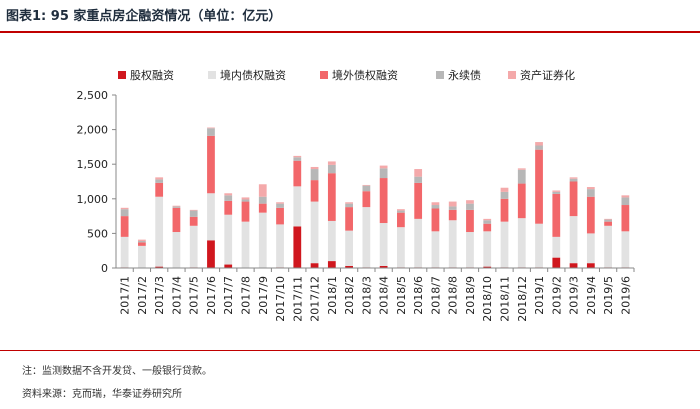 Image resolution: width=700 pixels, height=409 pixels. What do you see at coordinates (574, 295) in the screenshot?
I see `x-tick-label: 2019/3` at bounding box center [574, 295].